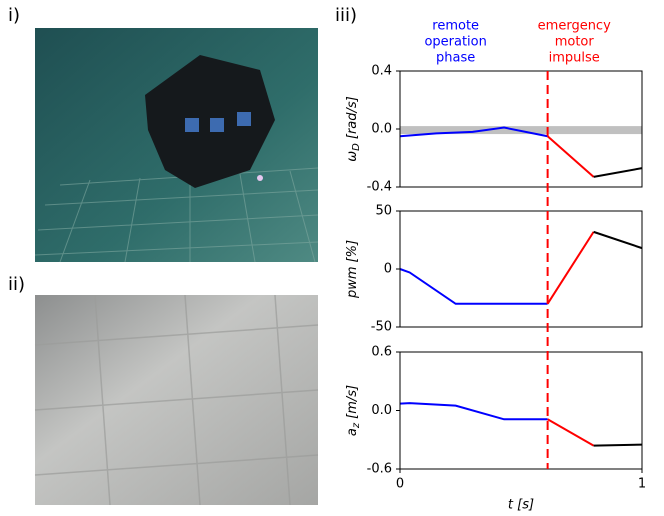  I want to click on y-axis-label-part: [m/s], so click(352, 402).